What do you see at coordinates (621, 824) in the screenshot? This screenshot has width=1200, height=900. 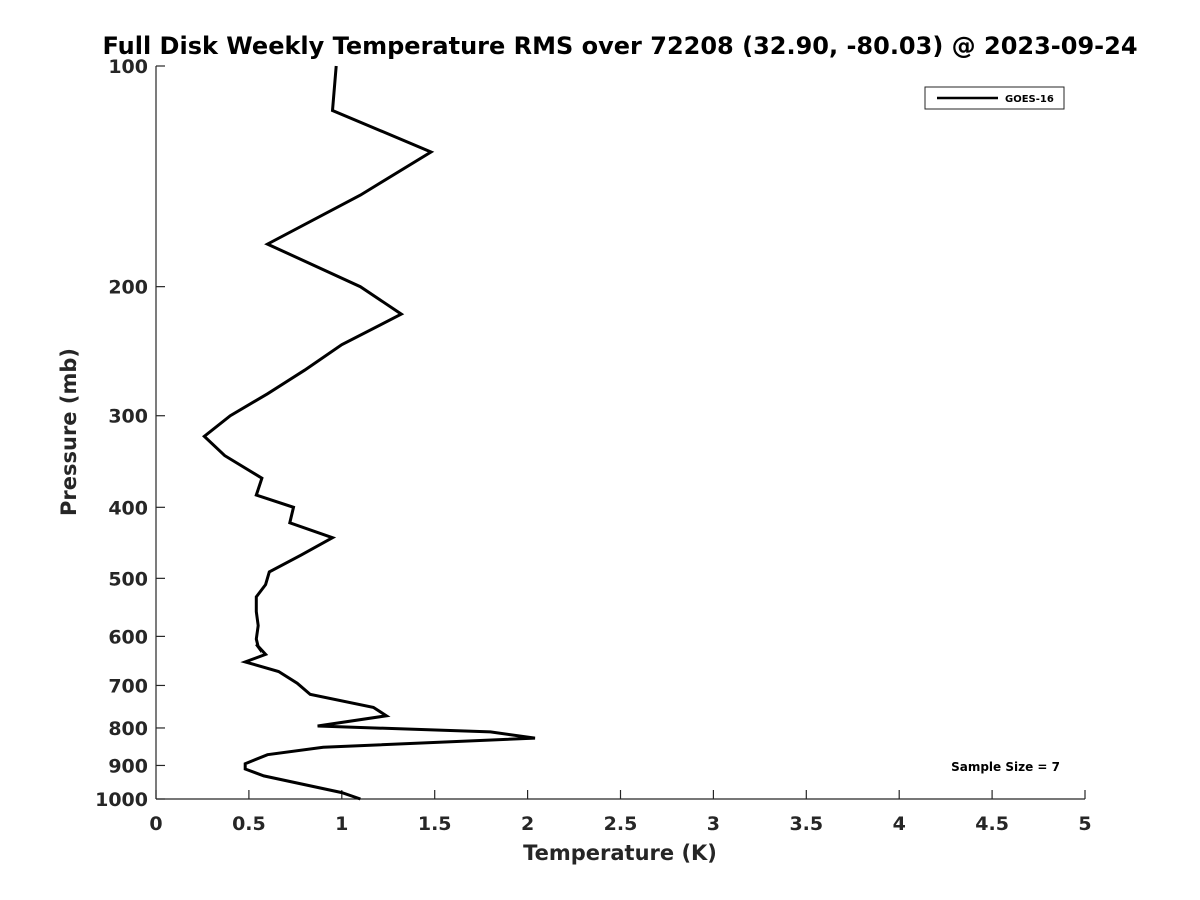 I see `x-tick-label: 2.5` at bounding box center [621, 824].